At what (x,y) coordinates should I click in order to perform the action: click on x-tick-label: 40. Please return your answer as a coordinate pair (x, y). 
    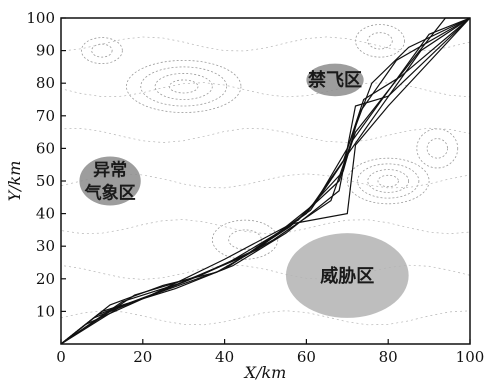
    Looking at the image, I should click on (224, 357).